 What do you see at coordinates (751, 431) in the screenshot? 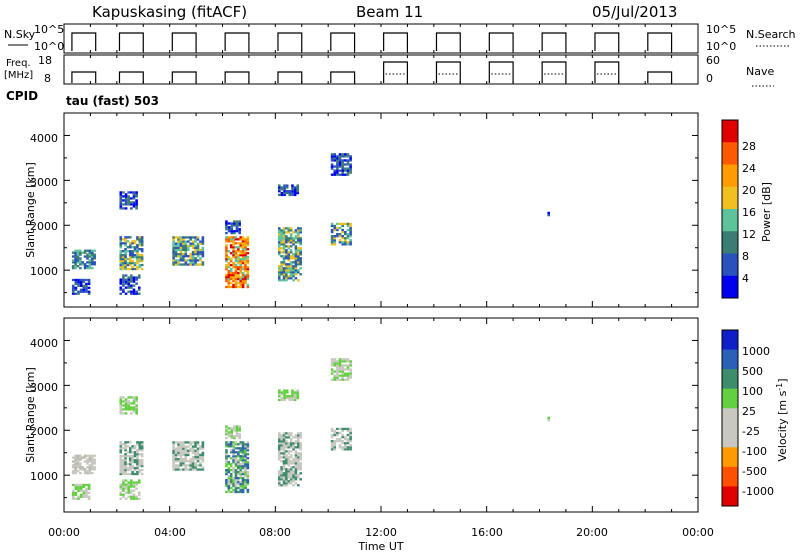
I see `vel-cbar-tick-m25: -25` at bounding box center [751, 431].